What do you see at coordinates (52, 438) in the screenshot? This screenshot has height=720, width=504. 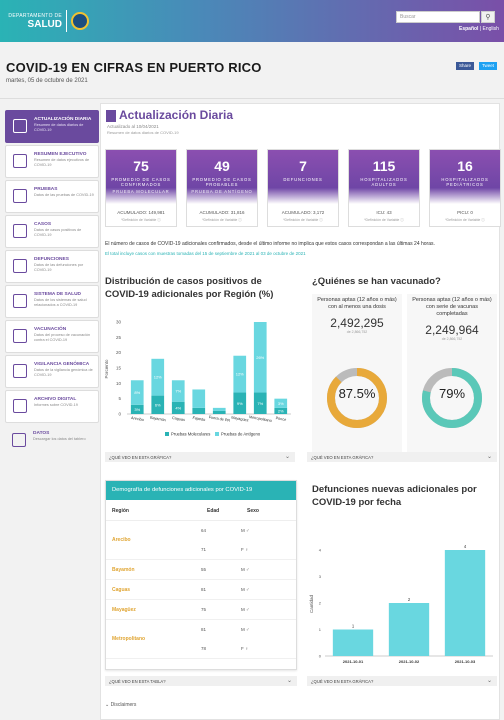 I see `sidebar-item-9: DATOS Descargar los datos del tablero` at bounding box center [52, 438].